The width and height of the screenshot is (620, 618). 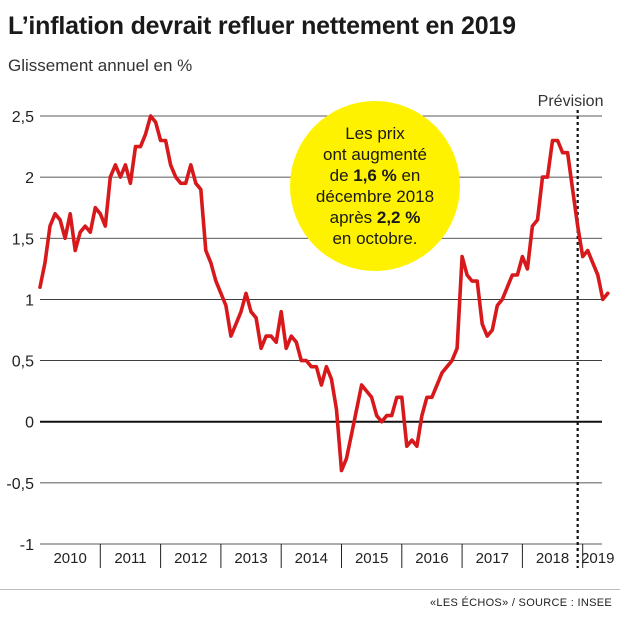 I want to click on x-tick-label: 2014, so click(x=311, y=558).